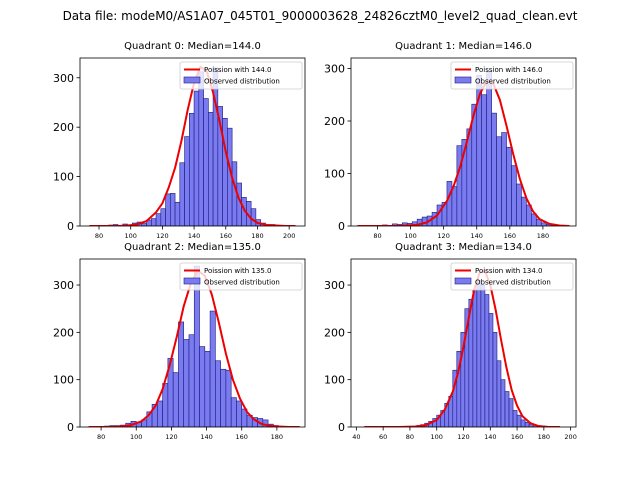  What do you see at coordinates (238, 70) in the screenshot?
I see `legend-label-poisson: Poission with 144.0` at bounding box center [238, 70].